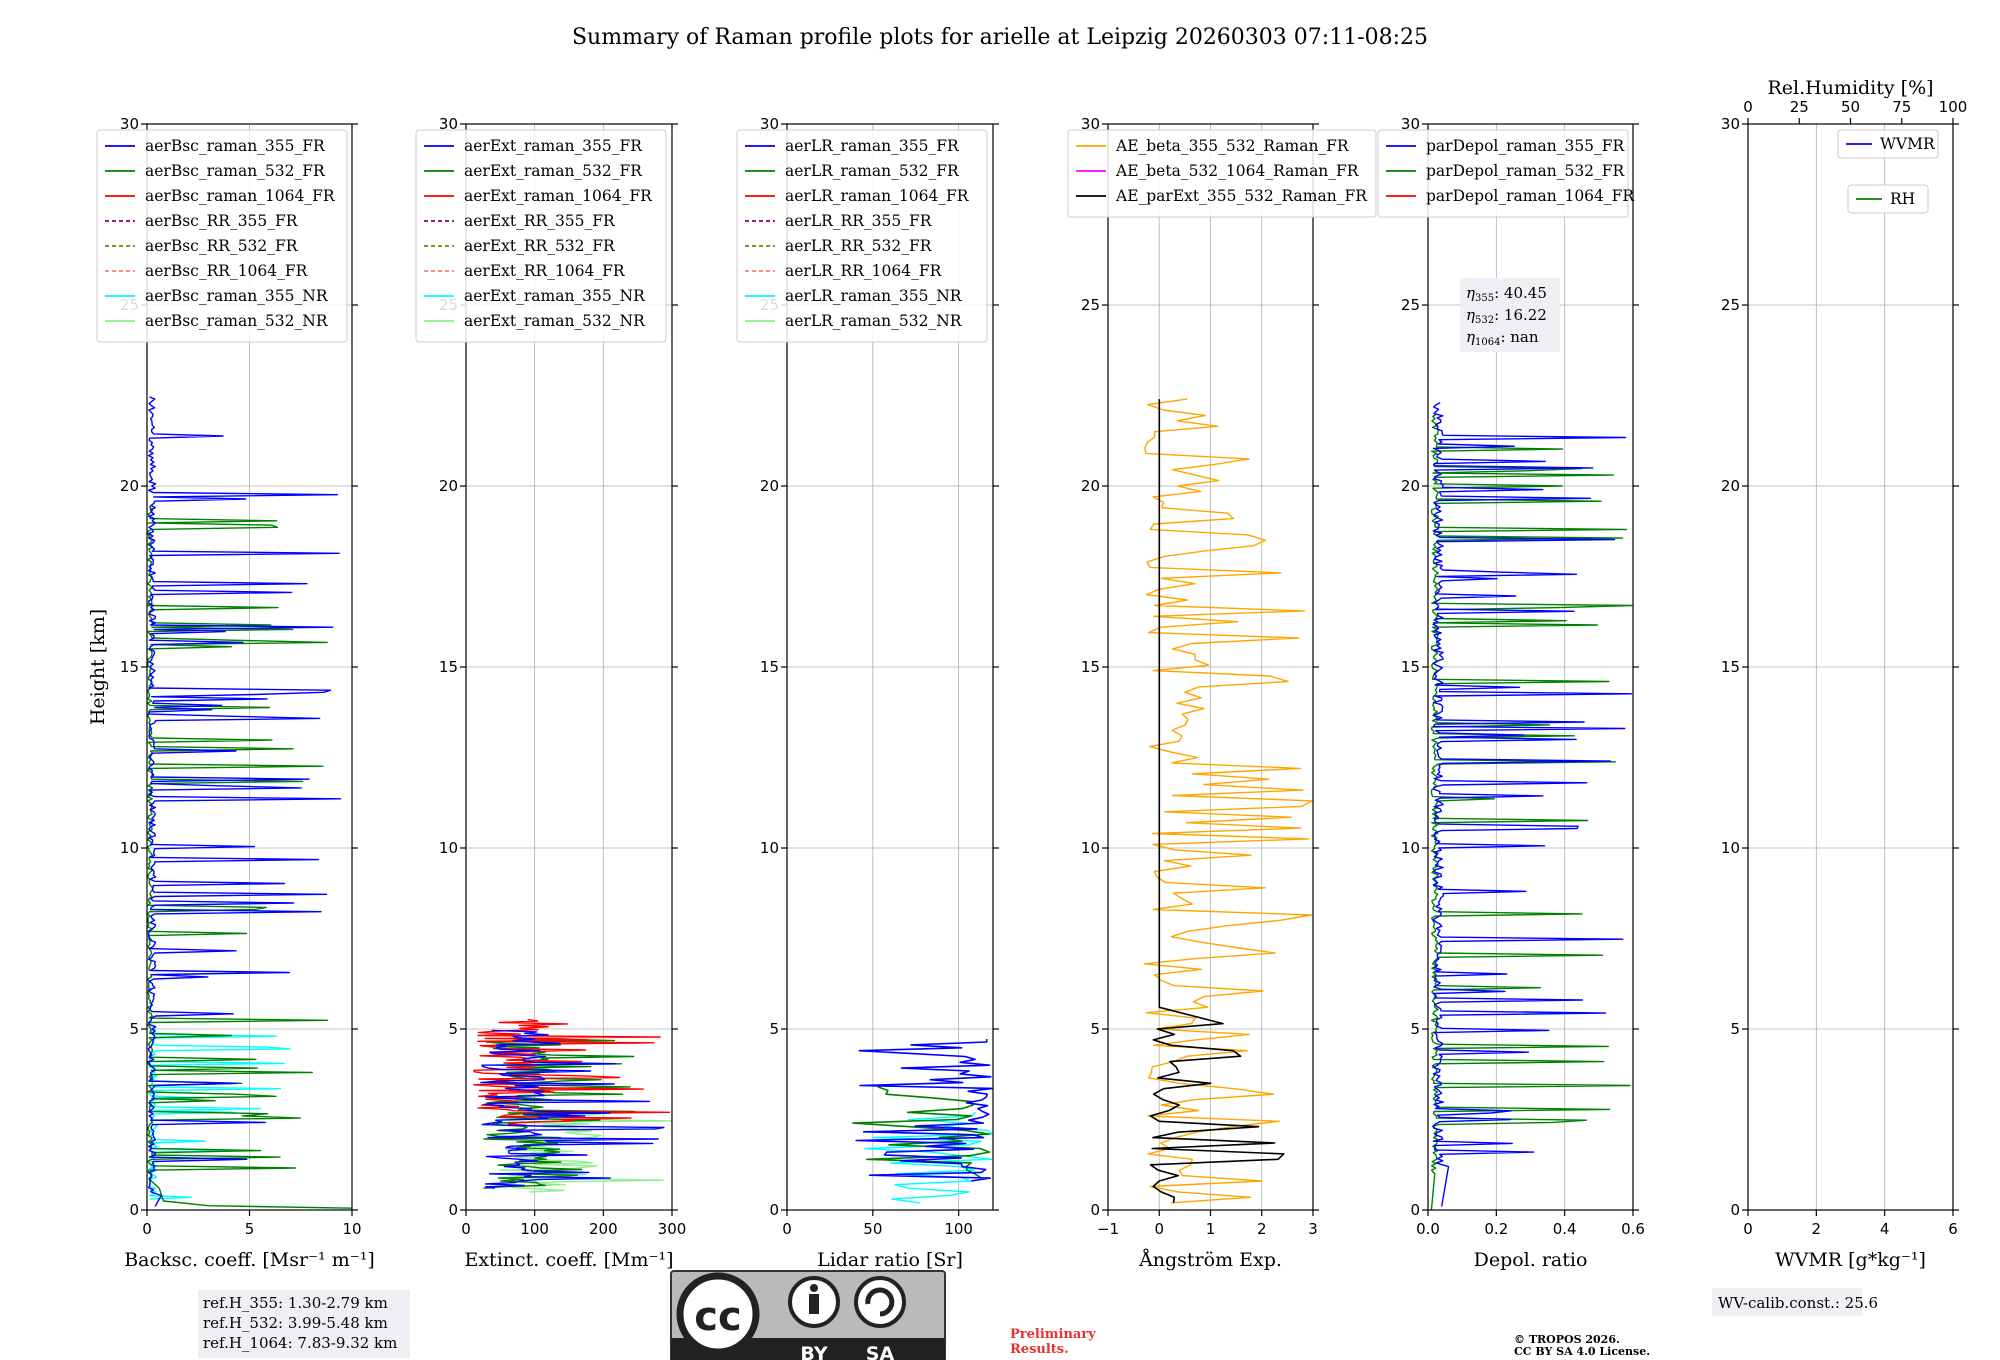 The image size is (2000, 1360). What do you see at coordinates (1526, 171) in the screenshot?
I see `legend-label: parDepol_raman_532_FR` at bounding box center [1526, 171].